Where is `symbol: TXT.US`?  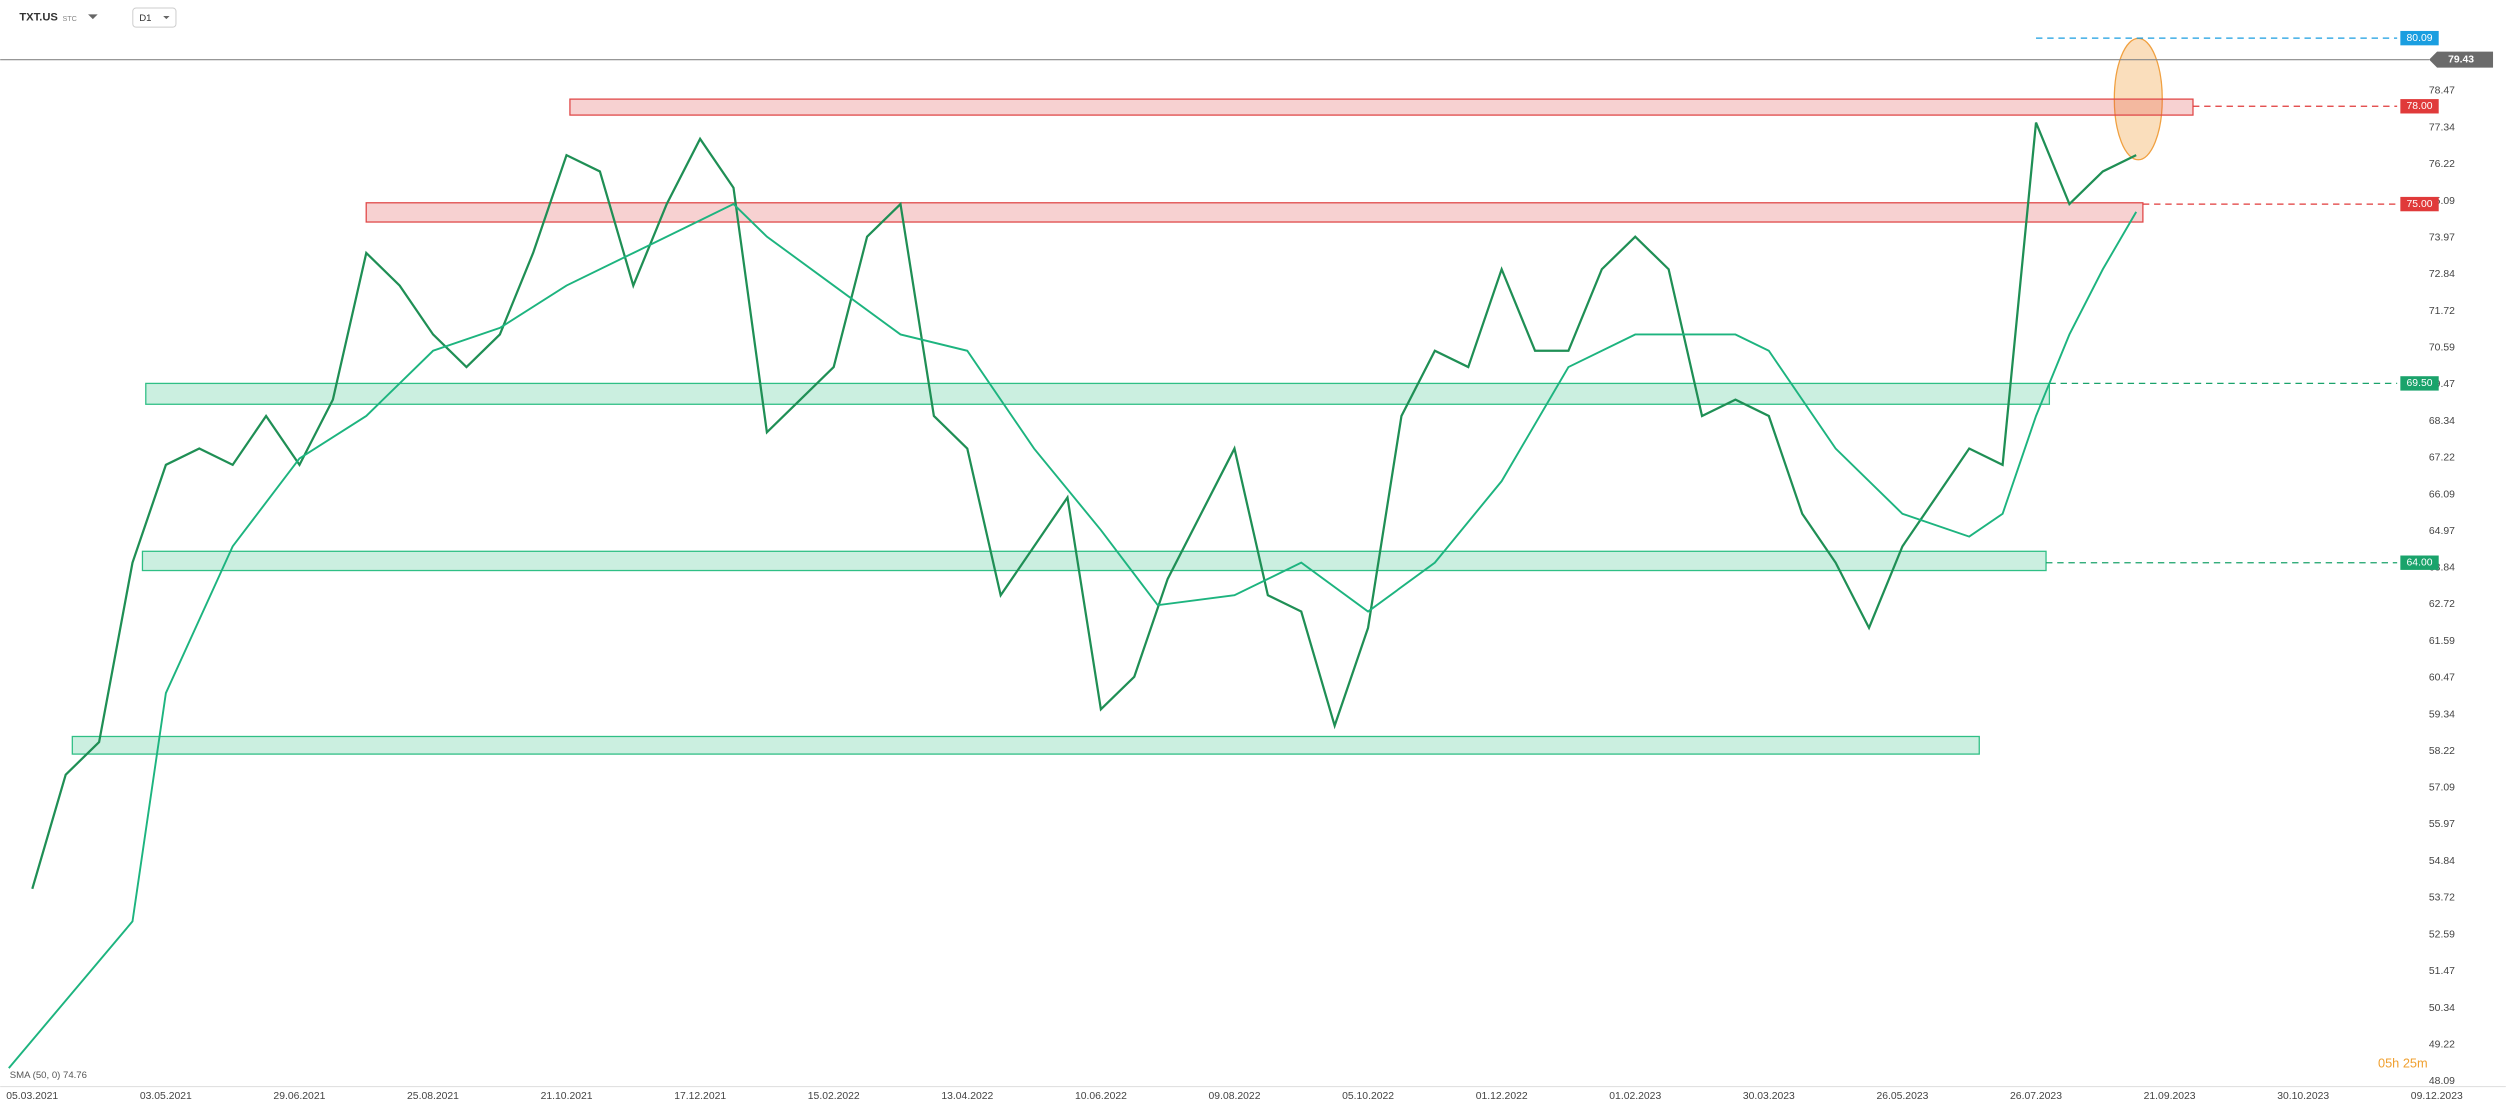
symbol: TXT.US is located at coordinates (38, 18).